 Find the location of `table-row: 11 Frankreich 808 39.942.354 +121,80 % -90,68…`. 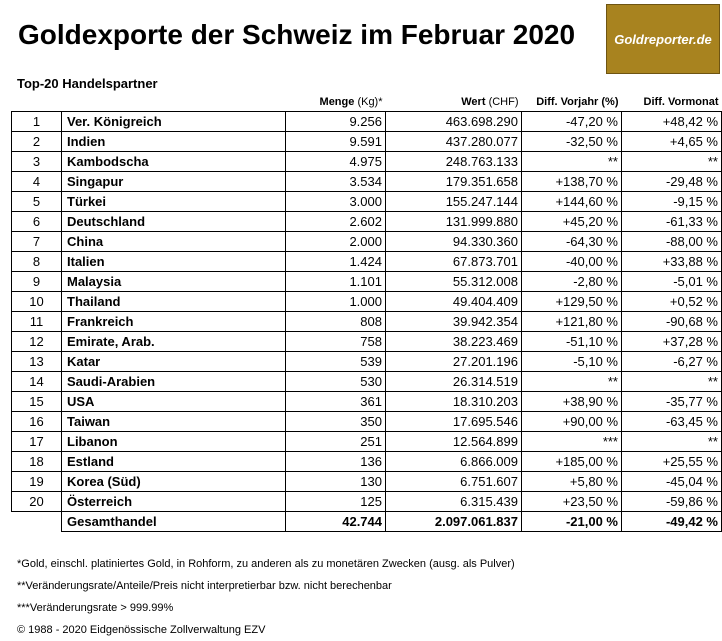

table-row: 11 Frankreich 808 39.942.354 +121,80 % -90,68… is located at coordinates (366, 321).